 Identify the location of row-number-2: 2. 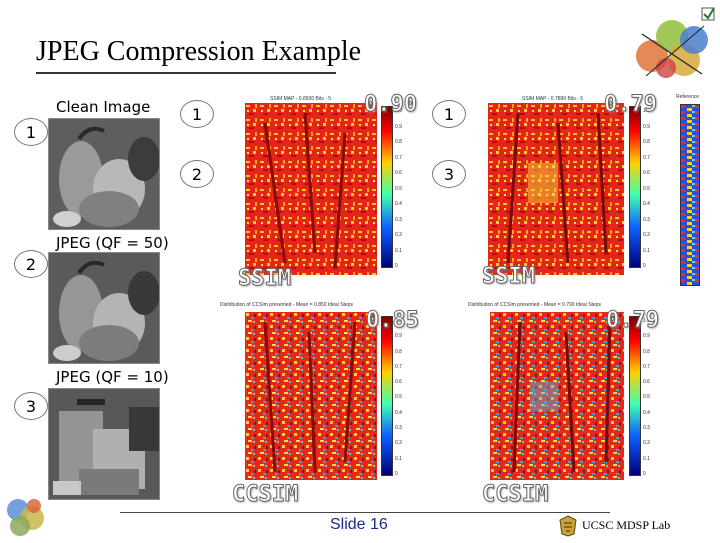
(31, 264).